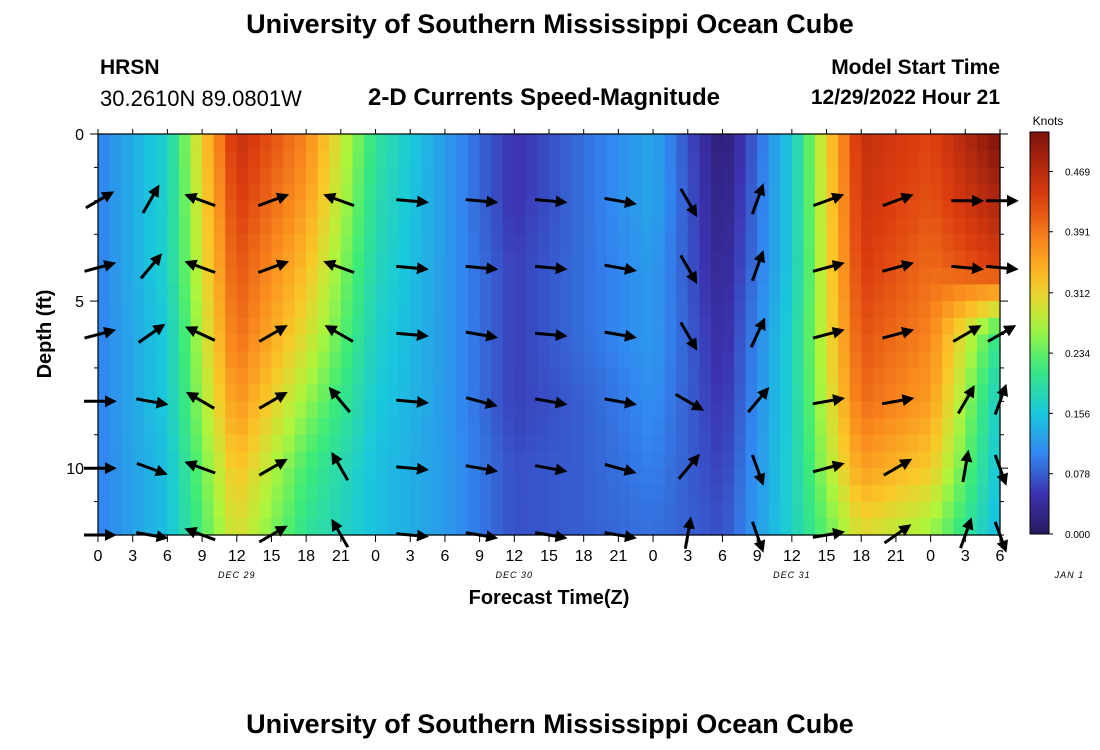 This screenshot has height=750, width=1100. Describe the element at coordinates (1077, 172) in the screenshot. I see `colorbar-tick-label: 0.469` at that location.